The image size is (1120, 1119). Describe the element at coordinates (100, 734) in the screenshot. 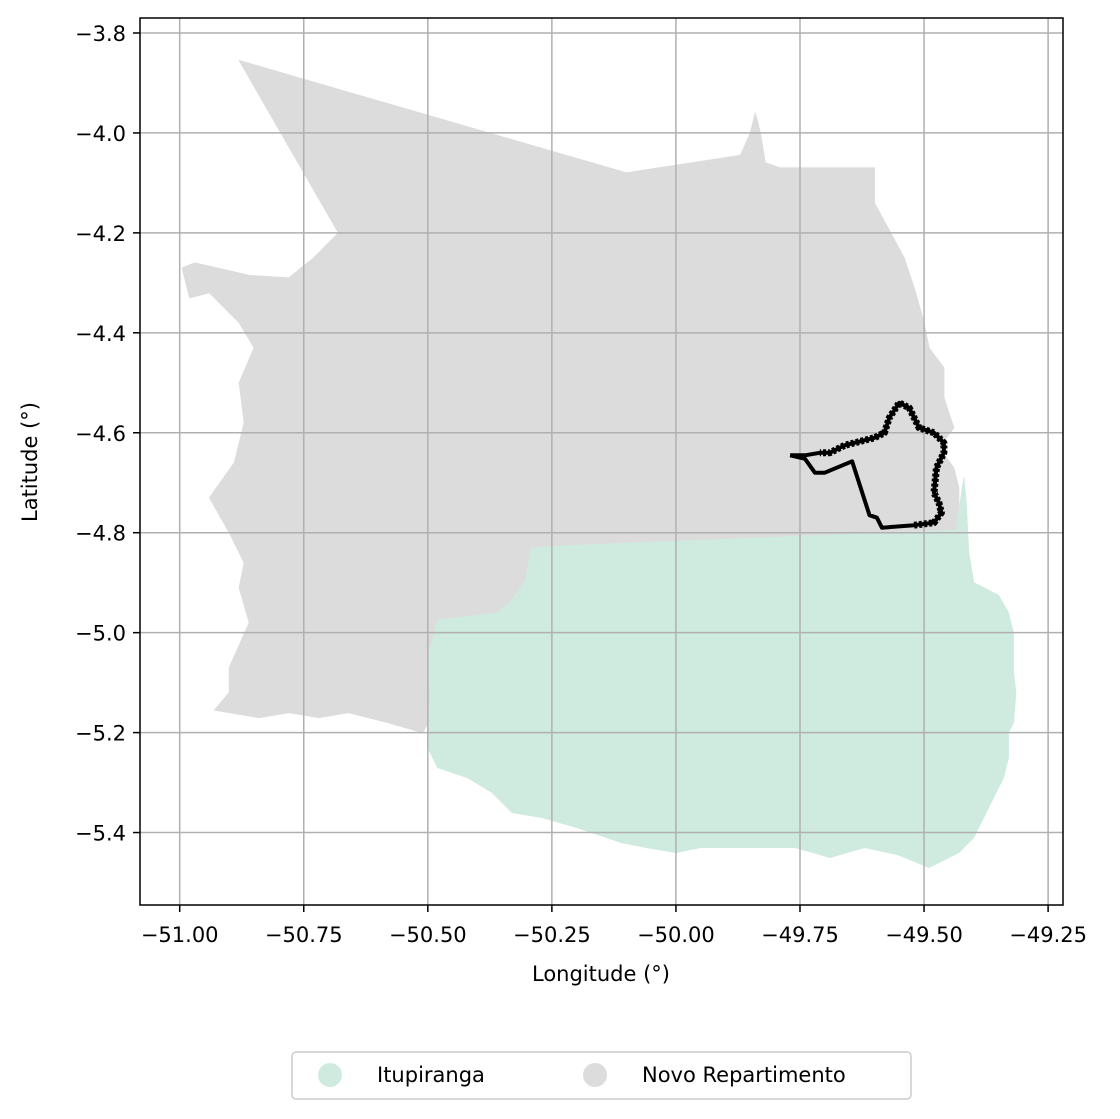

I see `y-tick-label: −5.2` at that location.